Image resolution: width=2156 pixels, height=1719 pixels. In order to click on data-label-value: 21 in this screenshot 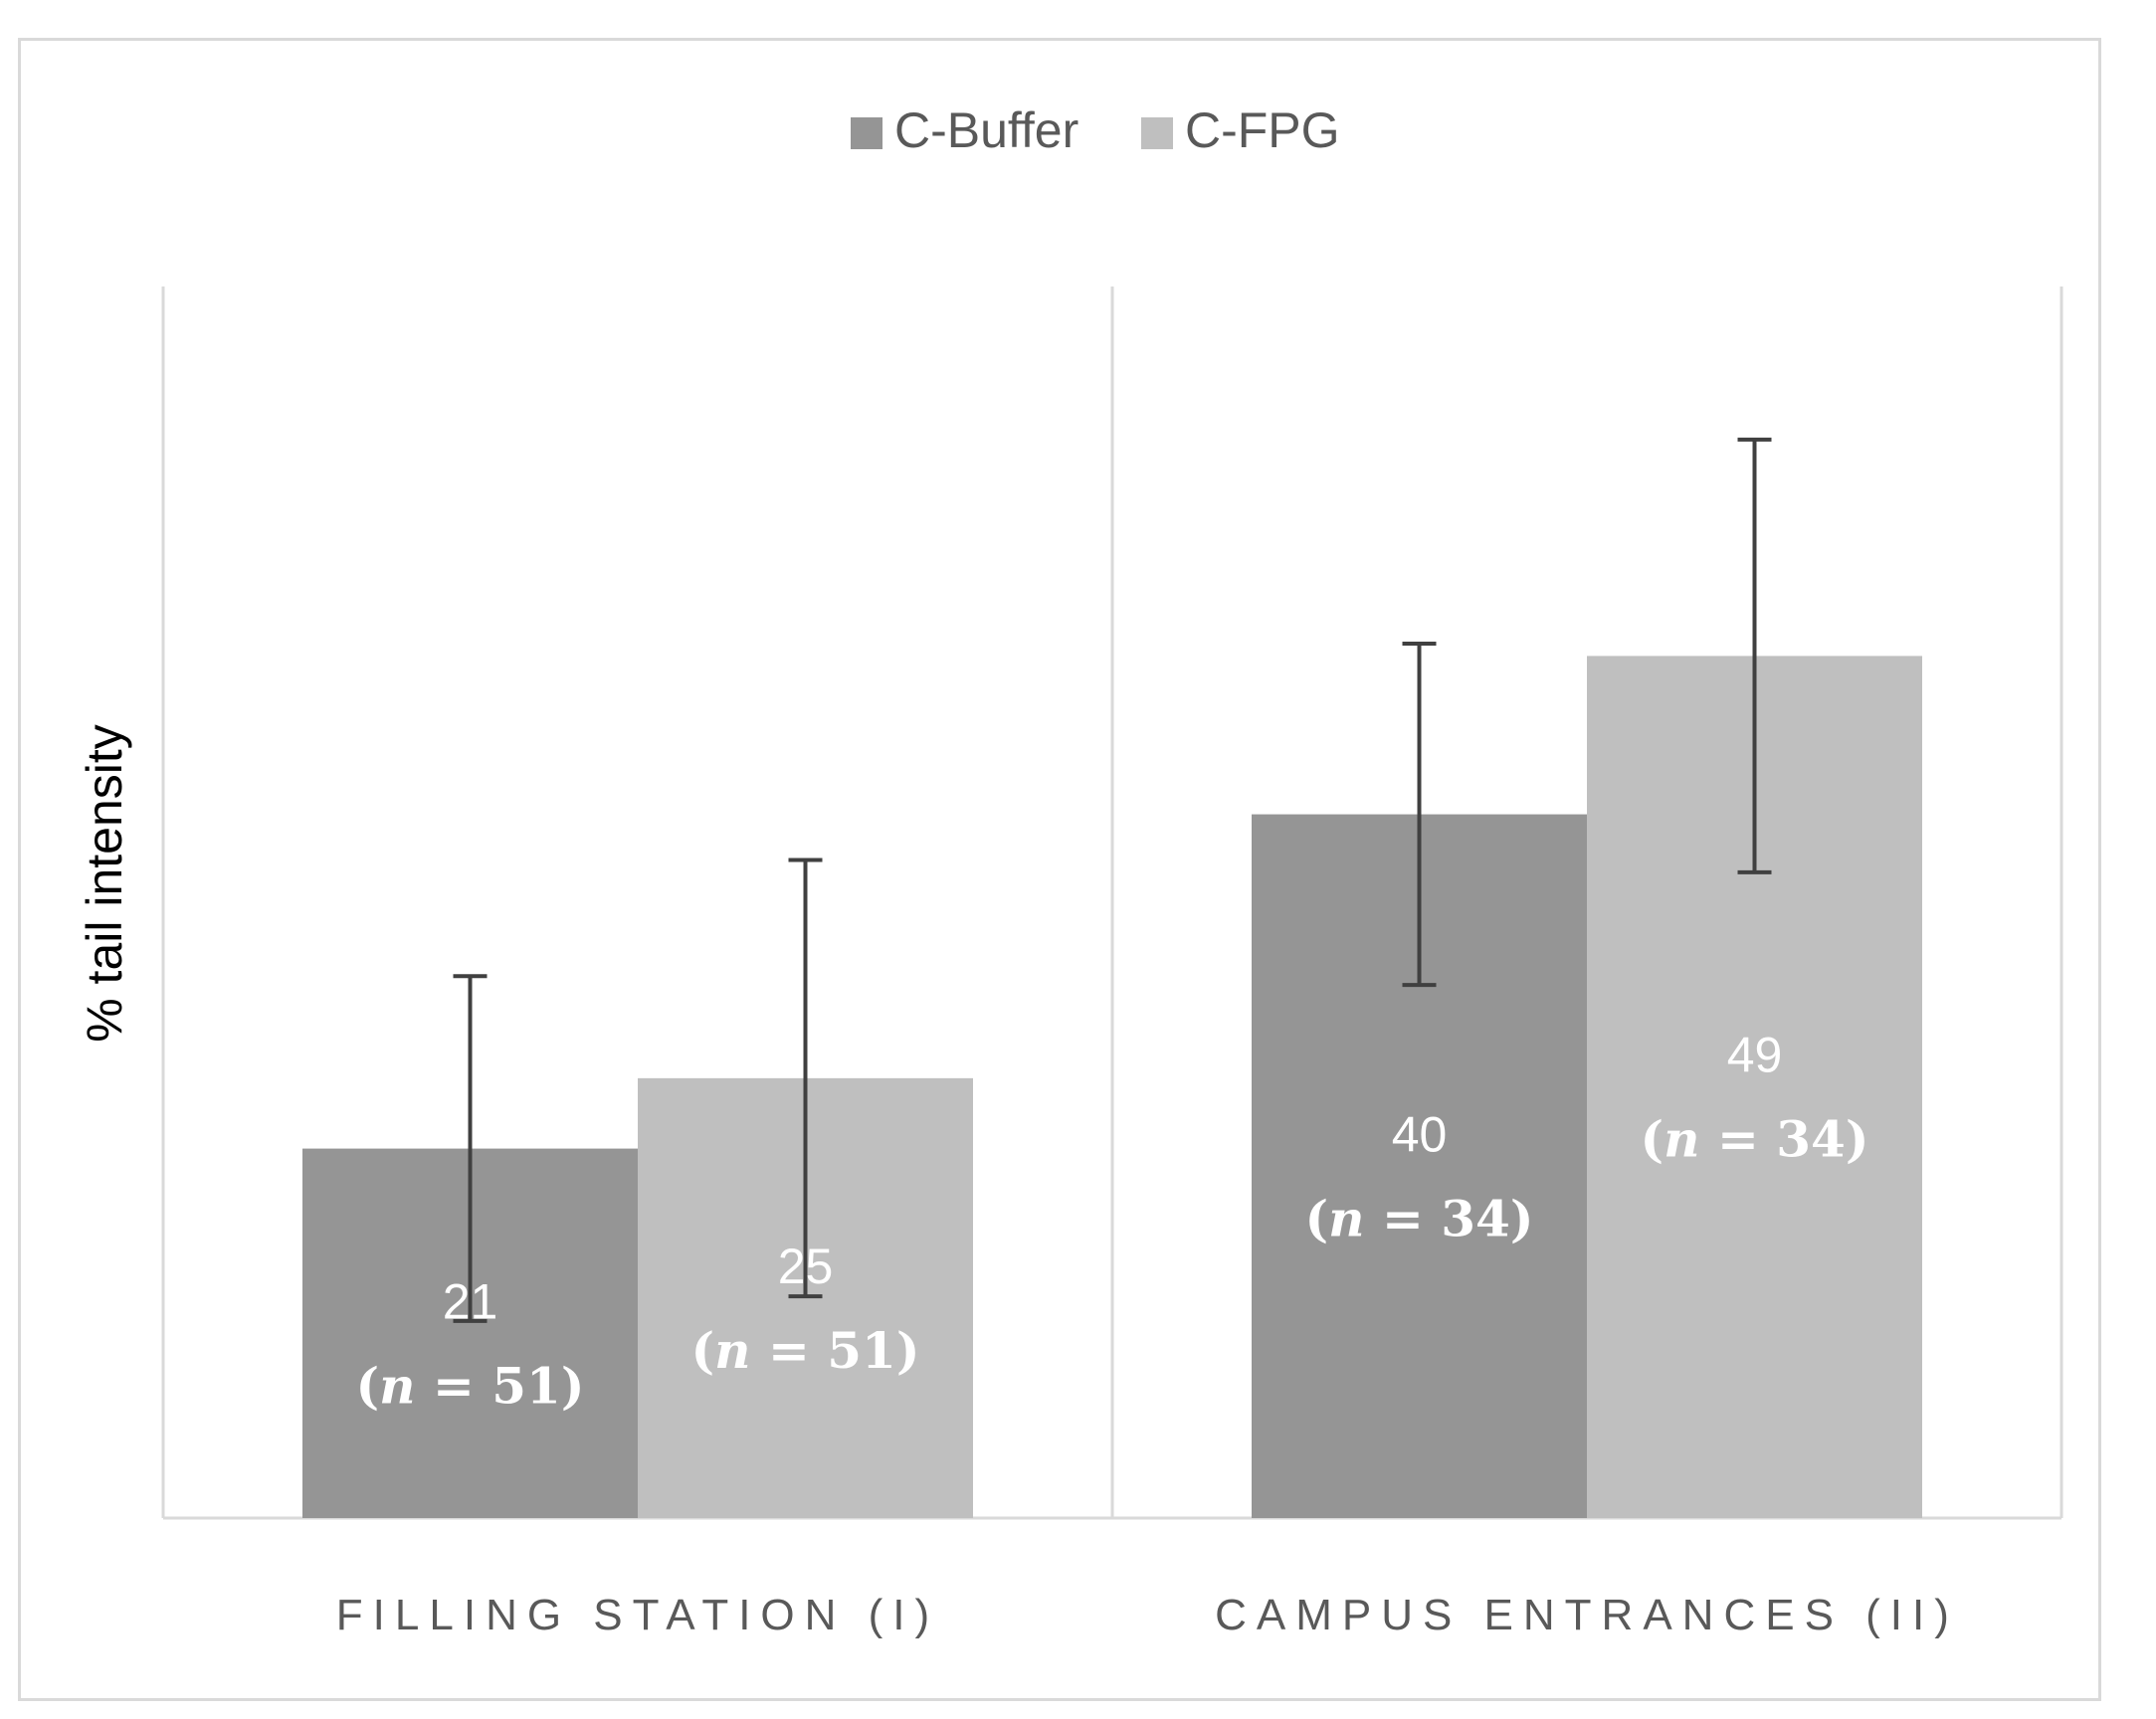, I will do `click(470, 1301)`.